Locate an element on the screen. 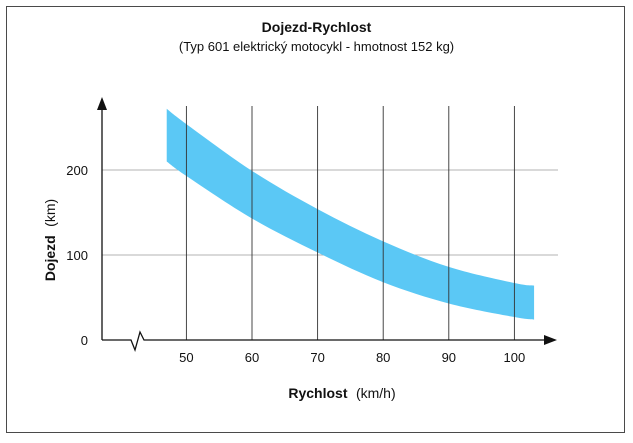 This screenshot has width=633, height=443. x-axis-label-name: Rychlost is located at coordinates (317, 393).